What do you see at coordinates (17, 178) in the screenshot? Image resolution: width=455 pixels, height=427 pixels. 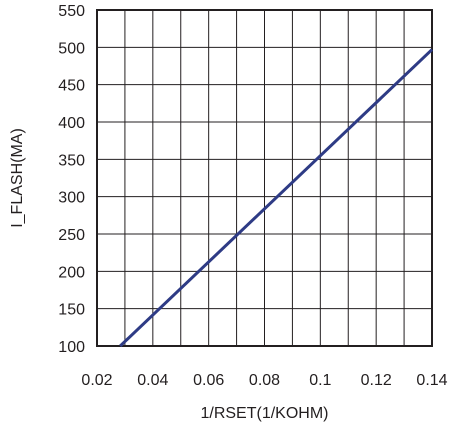 I see `y-axis-label: I_FLASH(MA)` at bounding box center [17, 178].